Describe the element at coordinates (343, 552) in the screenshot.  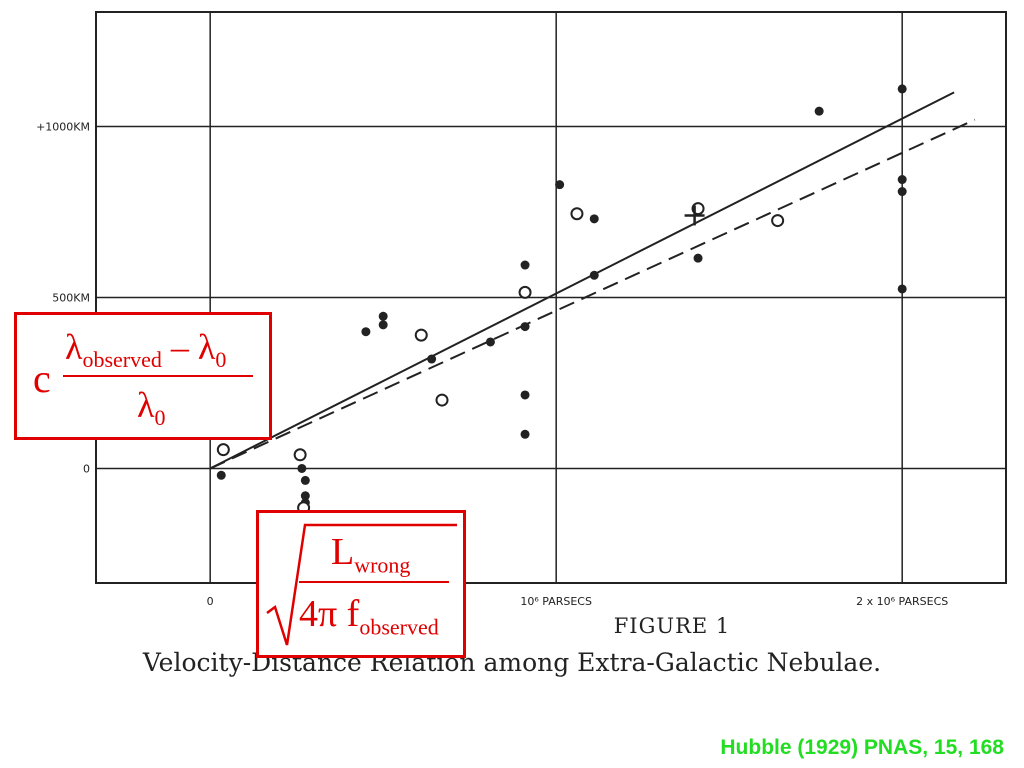
I see `luminosity-symbol: L` at that location.